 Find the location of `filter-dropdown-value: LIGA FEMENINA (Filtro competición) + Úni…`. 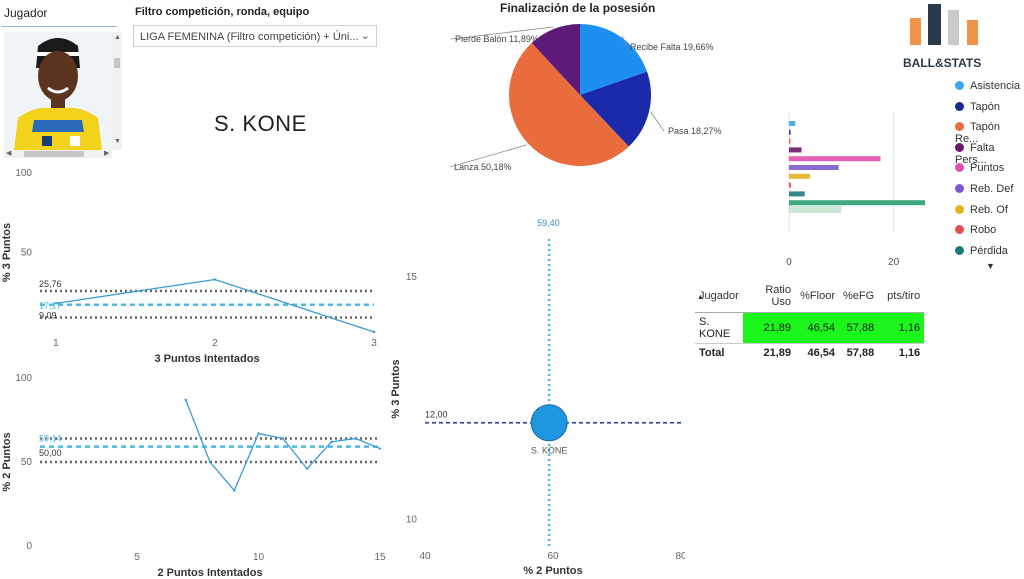

filter-dropdown-value: LIGA FEMENINA (Filtro competición) + Úni… is located at coordinates (249, 37).